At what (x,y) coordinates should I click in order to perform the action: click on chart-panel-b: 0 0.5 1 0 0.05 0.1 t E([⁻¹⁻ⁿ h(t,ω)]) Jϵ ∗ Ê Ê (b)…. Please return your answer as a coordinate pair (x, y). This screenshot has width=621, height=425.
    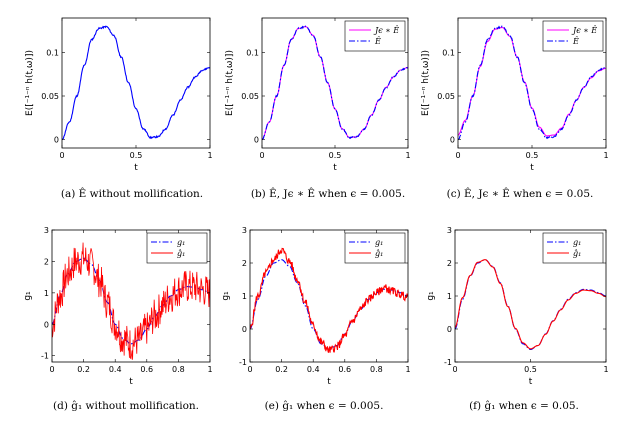
    Looking at the image, I should click on (318, 108).